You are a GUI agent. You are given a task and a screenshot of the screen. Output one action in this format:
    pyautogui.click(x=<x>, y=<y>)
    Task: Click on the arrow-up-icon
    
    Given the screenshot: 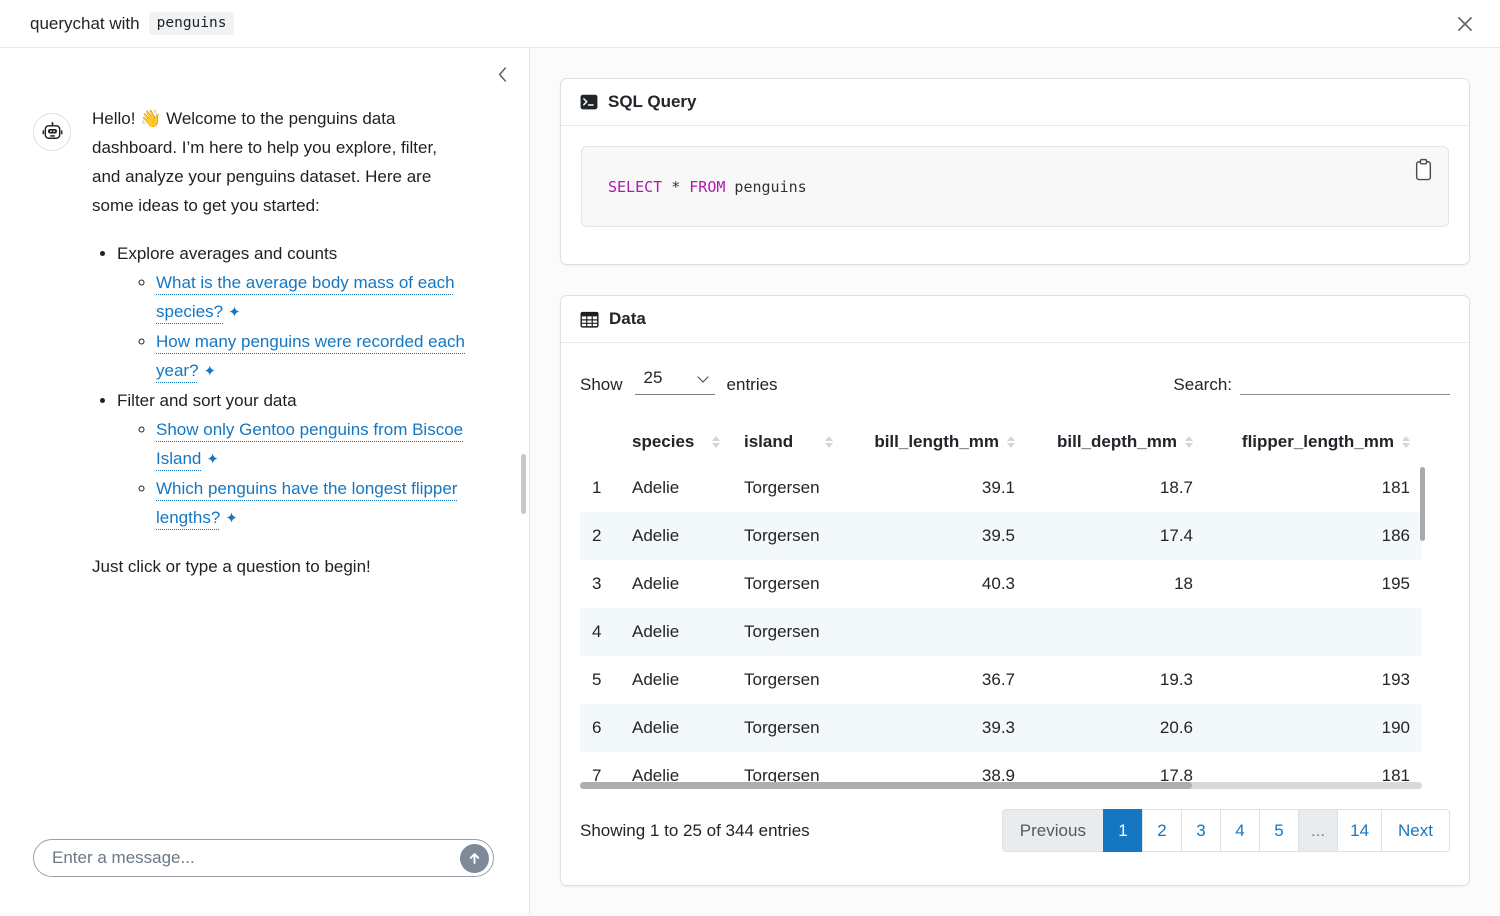 What is the action you would take?
    pyautogui.click(x=474, y=858)
    